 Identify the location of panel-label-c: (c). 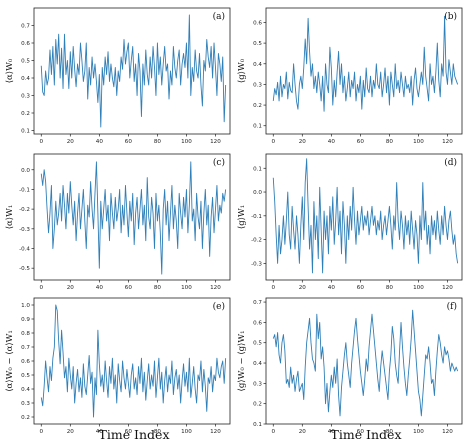
(219, 162).